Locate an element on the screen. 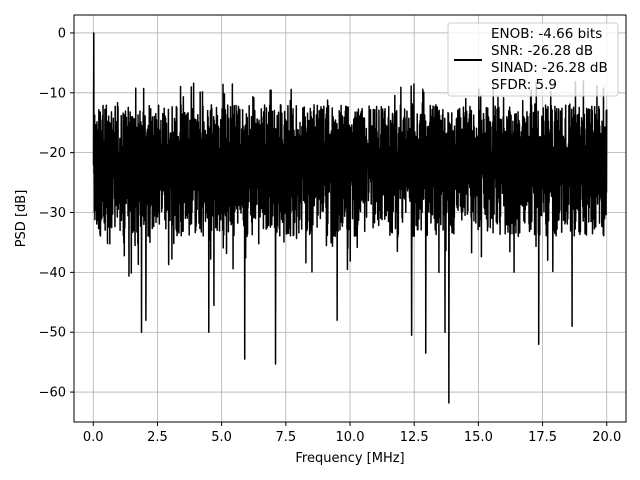 The image size is (640, 480). legend-entry-sinad: SINAD: -26.28 dB is located at coordinates (549, 68).